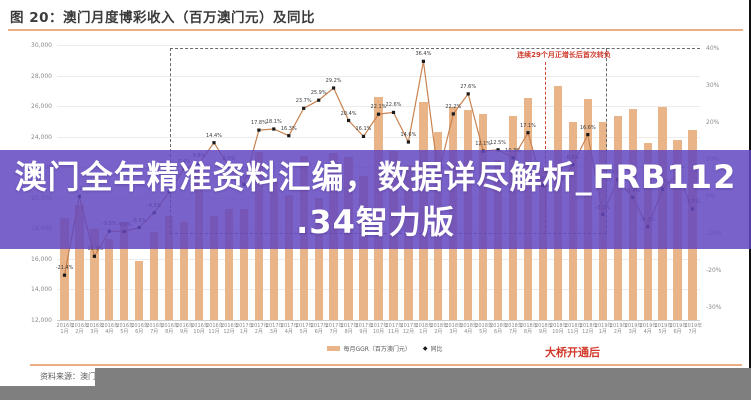 This screenshot has height=400, width=751. Describe the element at coordinates (334, 329) in the screenshot. I see `x-axis-label: 2017年 7月` at that location.